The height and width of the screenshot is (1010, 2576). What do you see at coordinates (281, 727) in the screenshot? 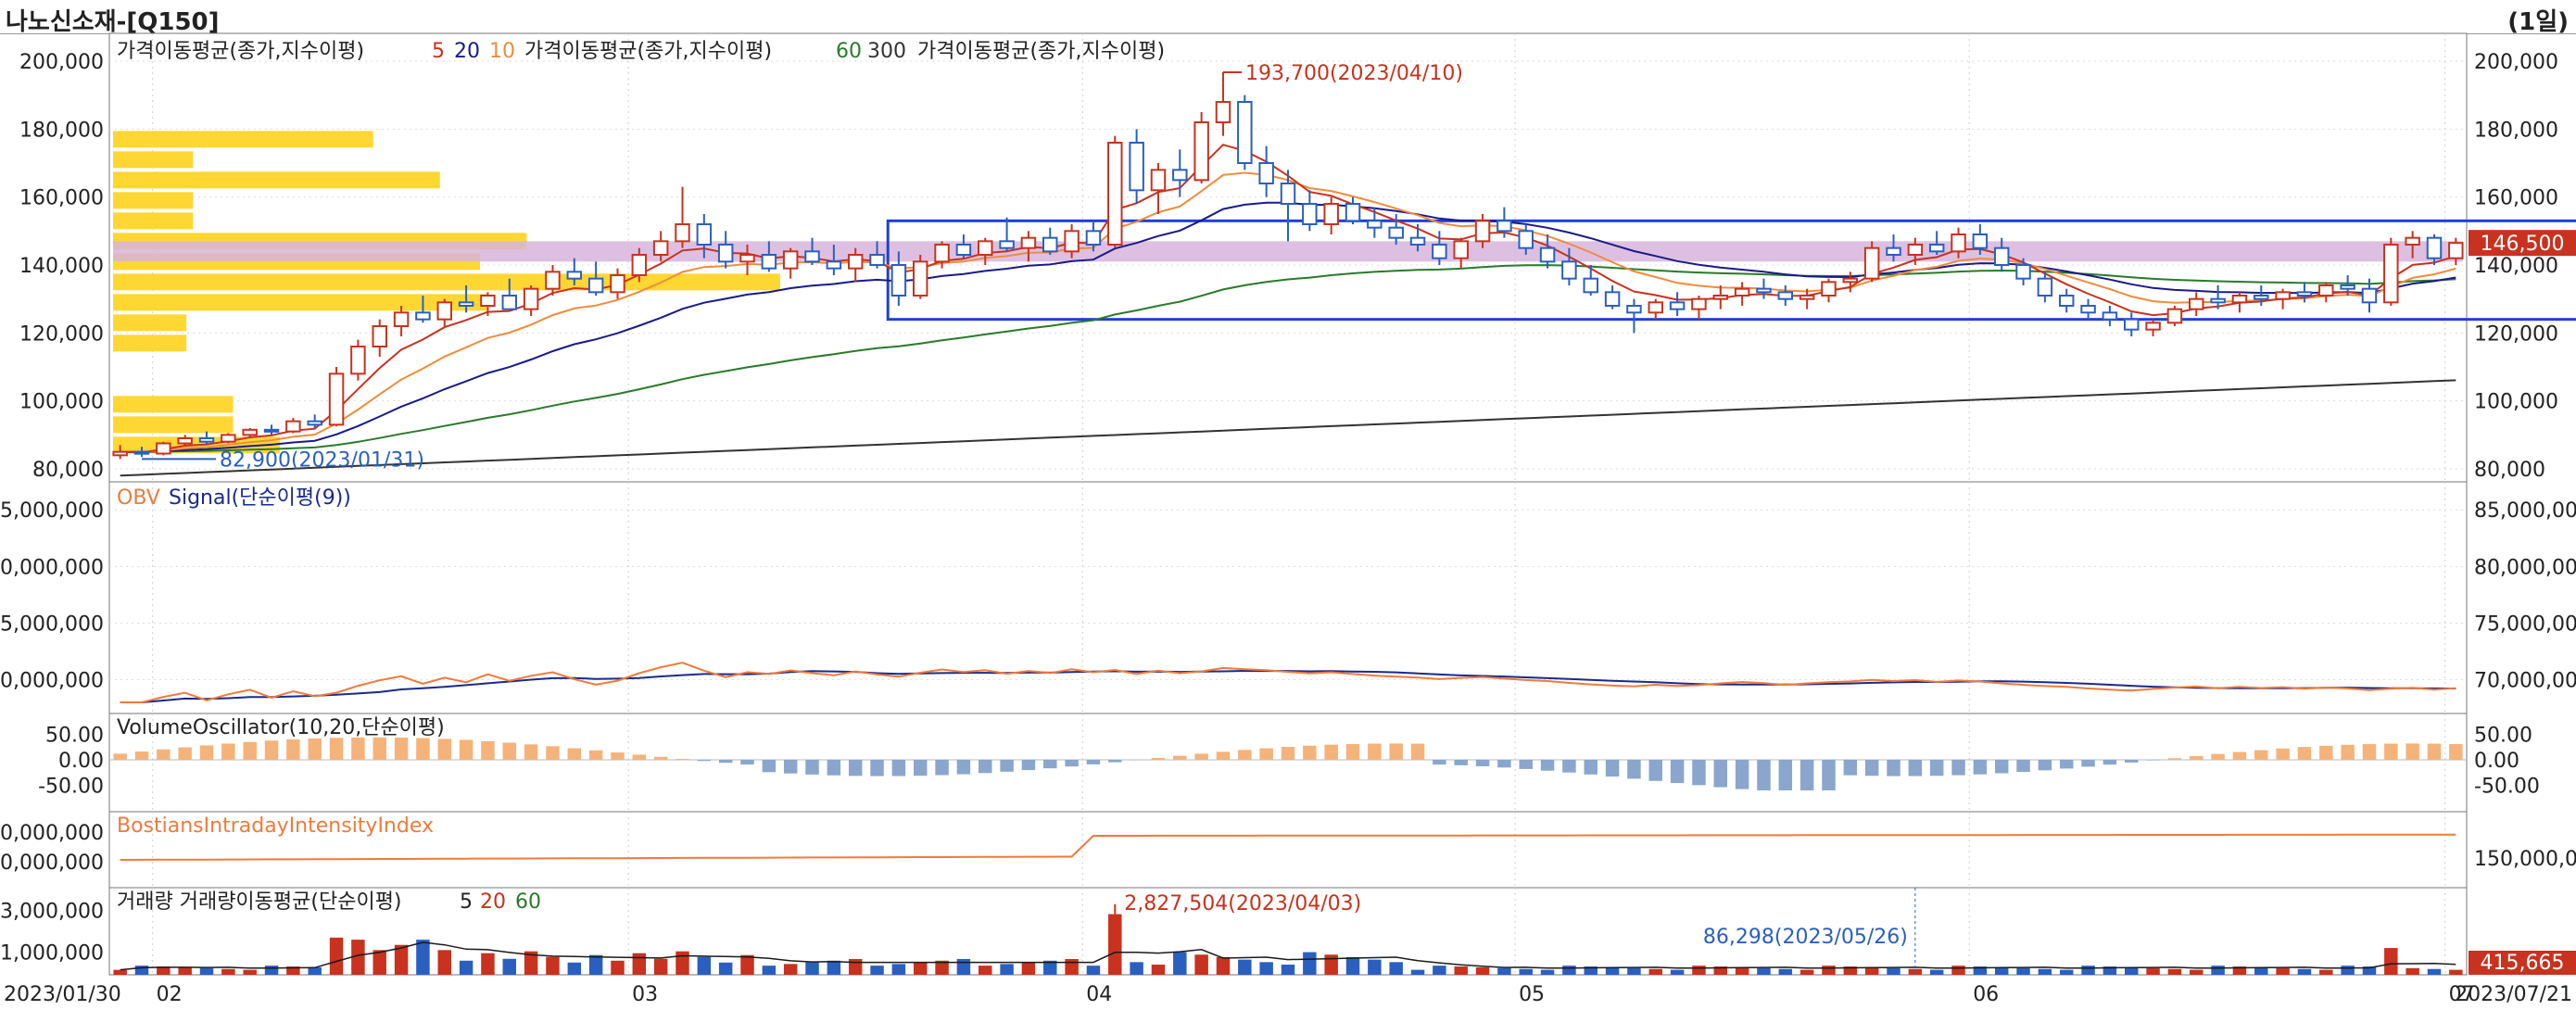
I see `vo-legend: VolumeOscillator(10,20,단순이평)` at bounding box center [281, 727].